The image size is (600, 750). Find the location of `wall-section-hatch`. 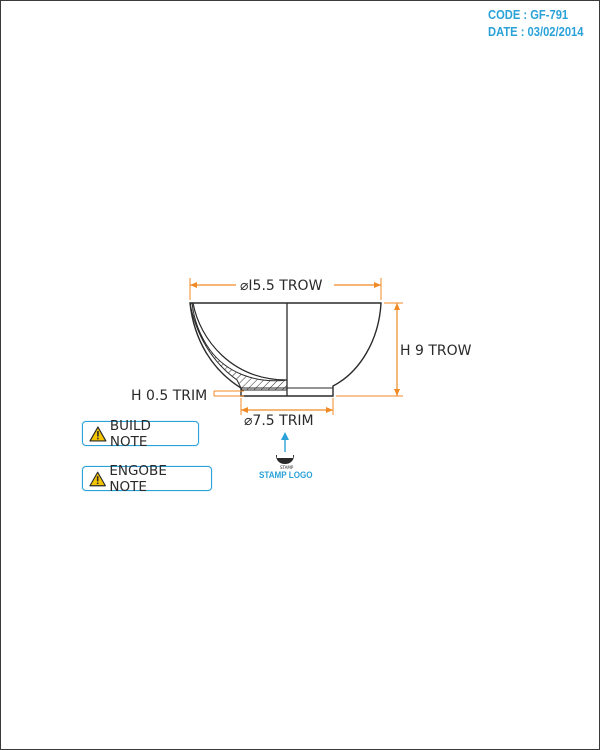

wall-section-hatch is located at coordinates (238, 346).